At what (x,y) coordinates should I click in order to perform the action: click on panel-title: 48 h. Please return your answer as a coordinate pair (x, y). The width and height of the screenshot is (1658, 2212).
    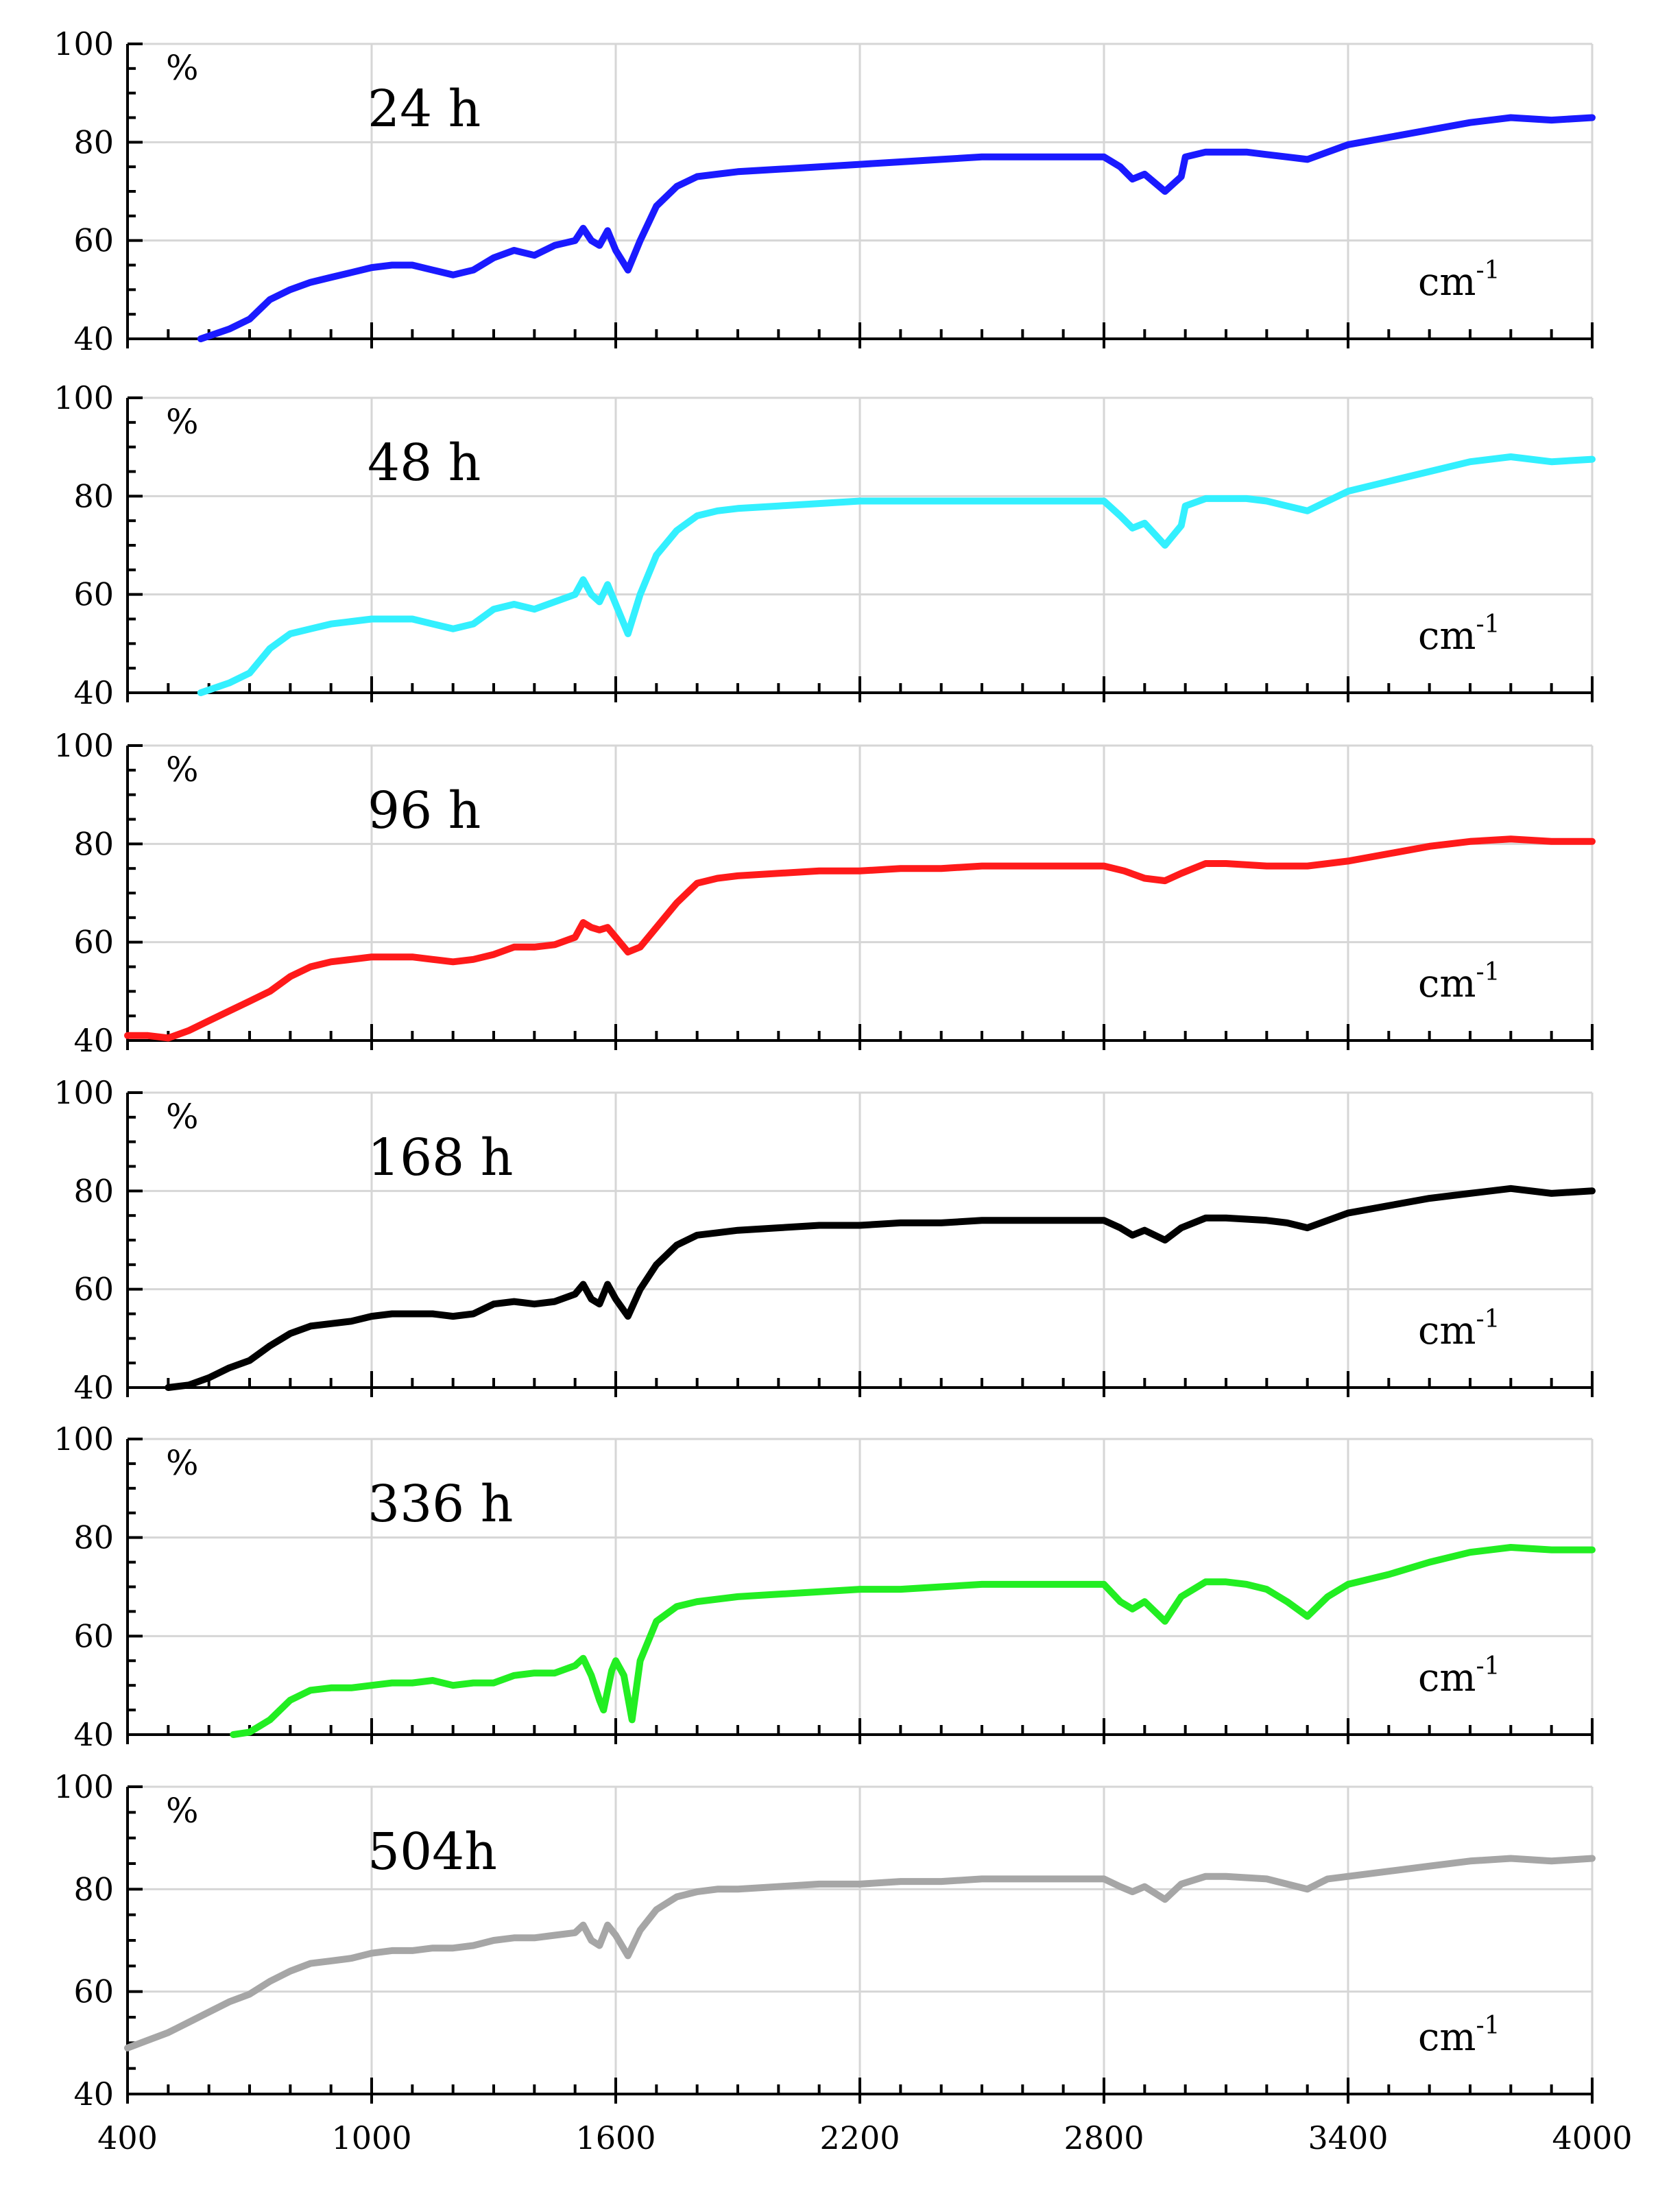
    Looking at the image, I should click on (424, 462).